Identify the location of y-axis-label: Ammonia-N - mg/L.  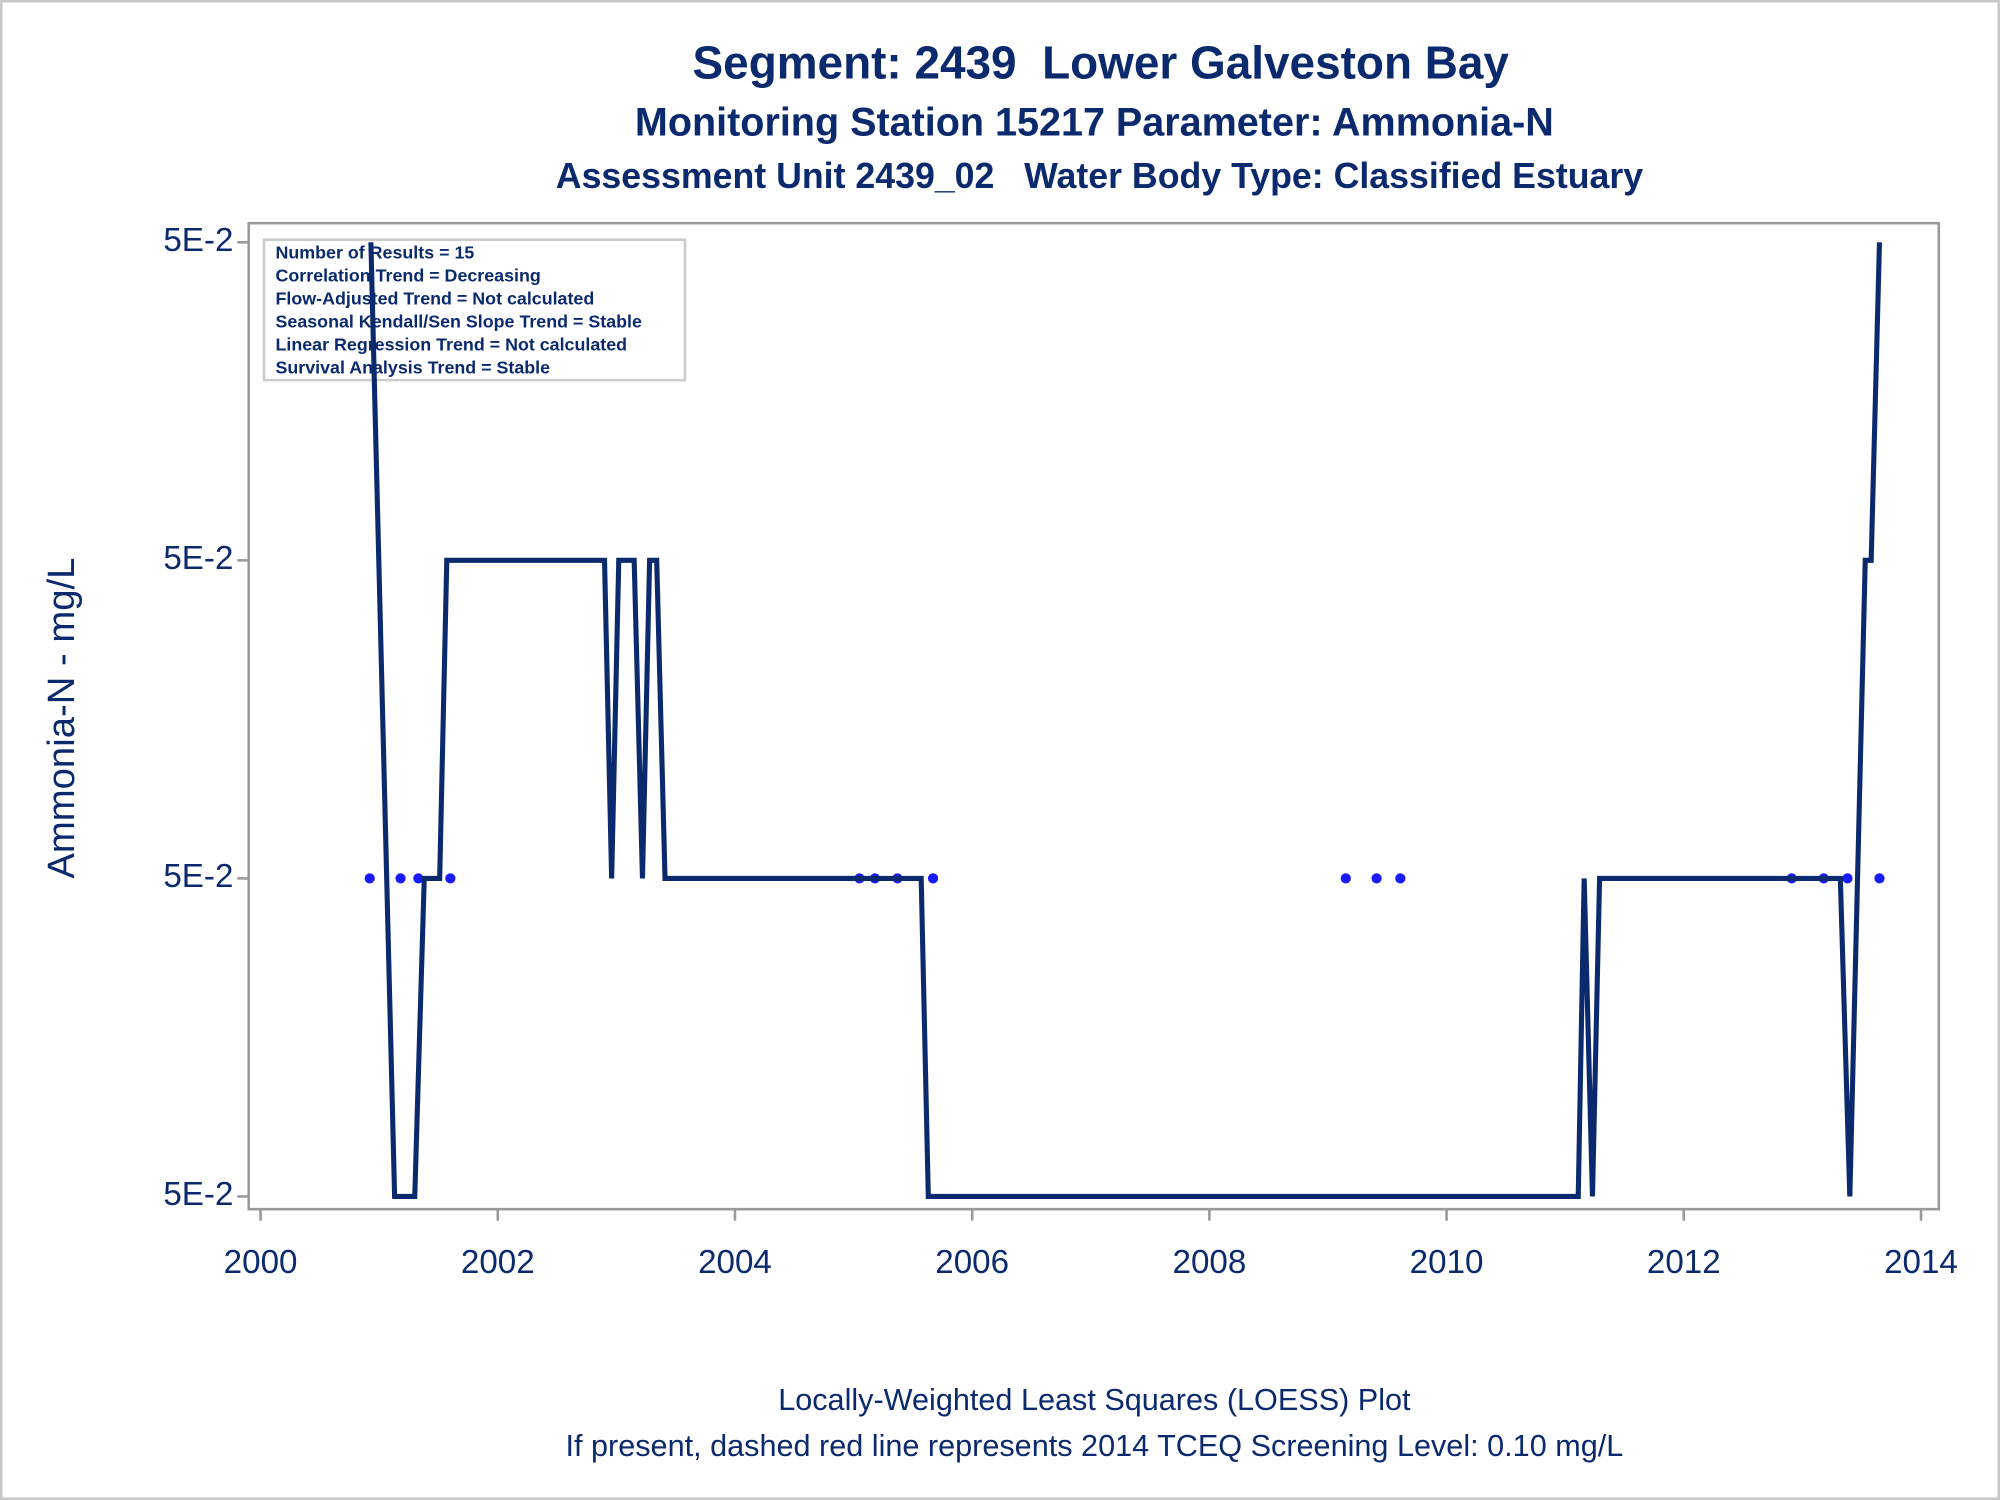
(61, 718).